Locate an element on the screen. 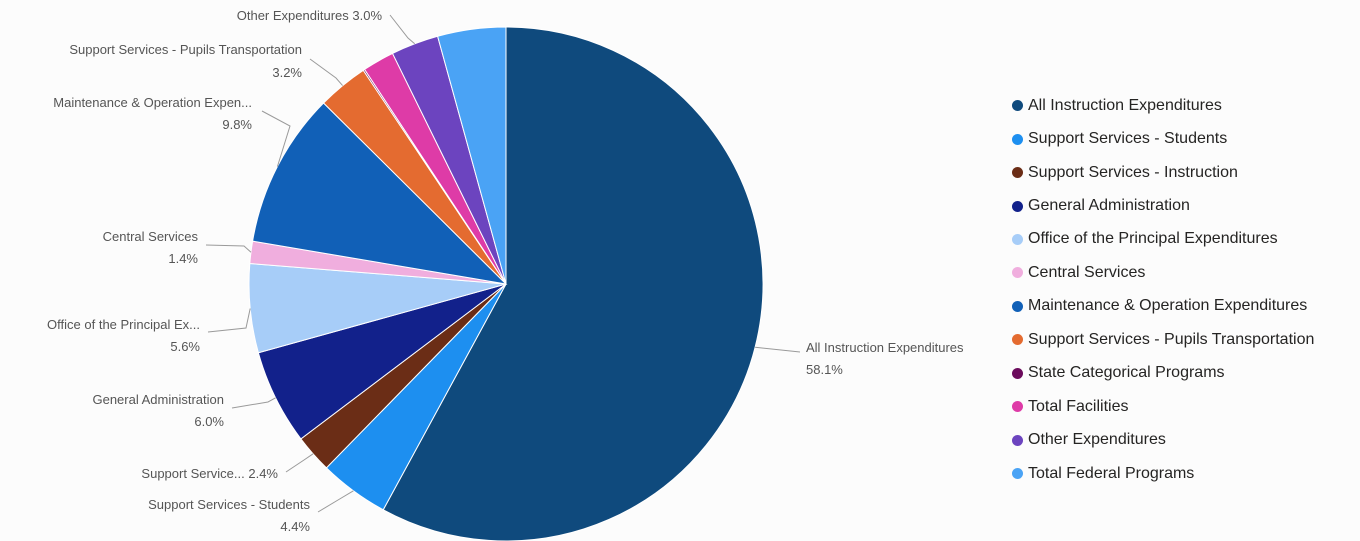 Image resolution: width=1360 pixels, height=541 pixels. legend-label: Total Federal Programs is located at coordinates (1111, 473).